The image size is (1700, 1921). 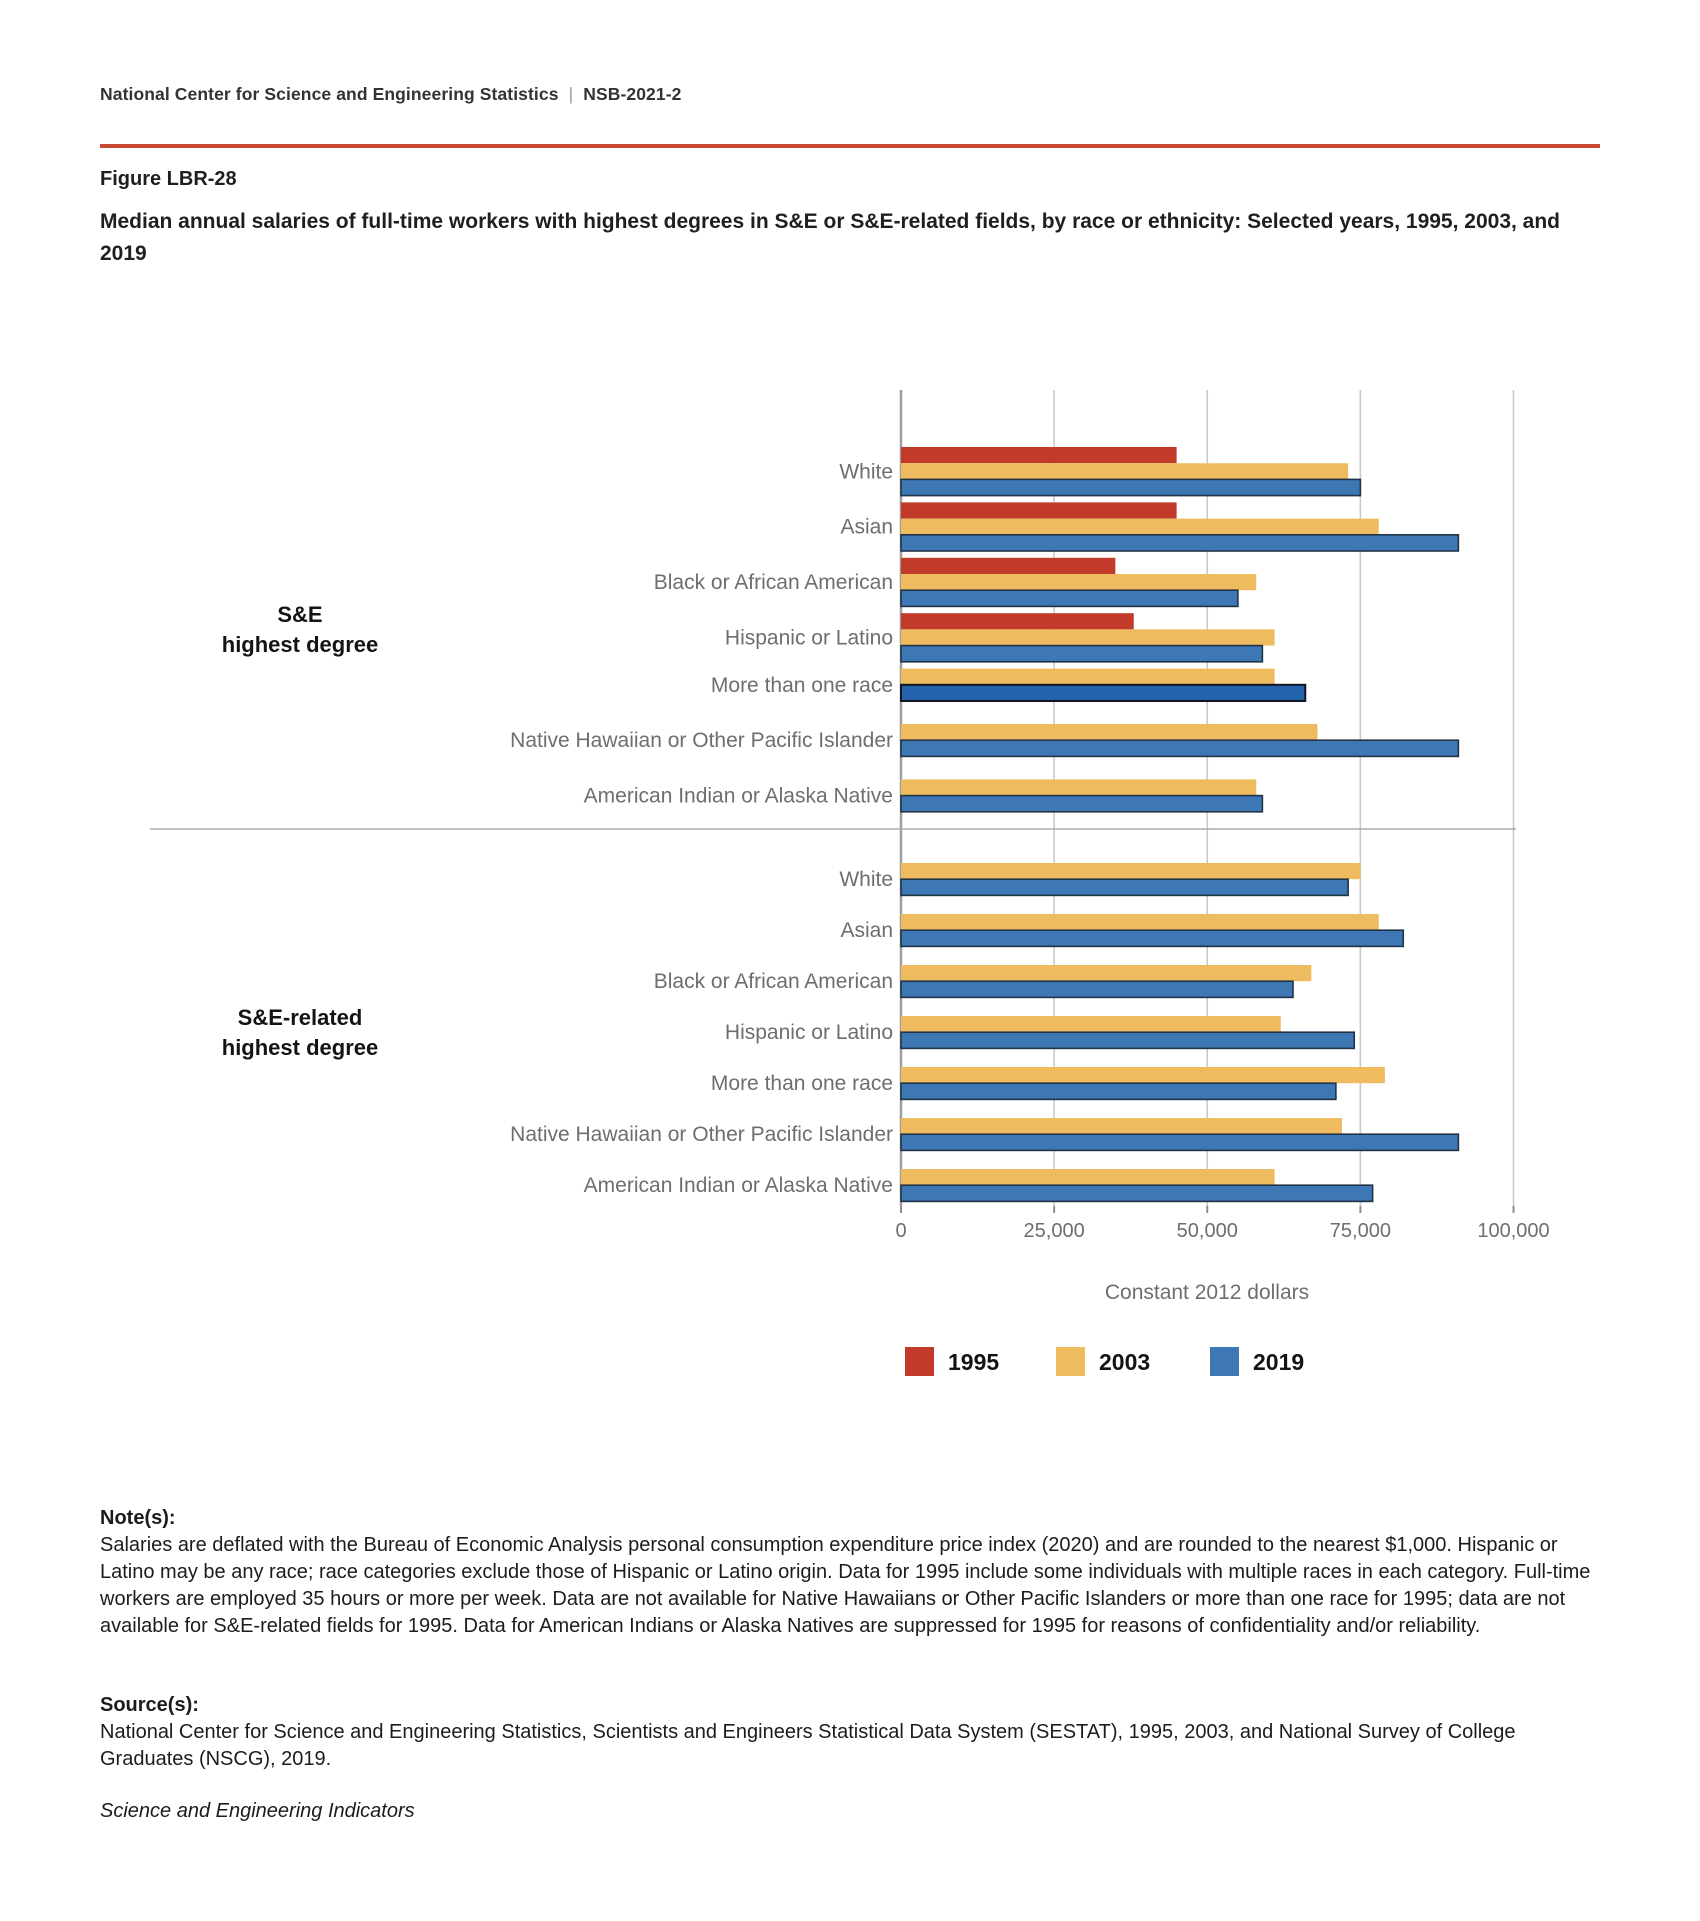 What do you see at coordinates (900, 1231) in the screenshot?
I see `x-tick-label: 0` at bounding box center [900, 1231].